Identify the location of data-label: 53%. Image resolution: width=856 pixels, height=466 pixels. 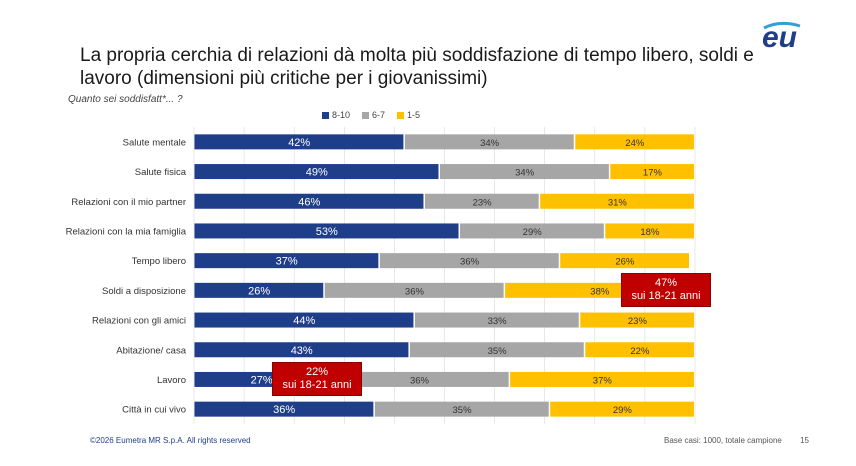
(327, 232).